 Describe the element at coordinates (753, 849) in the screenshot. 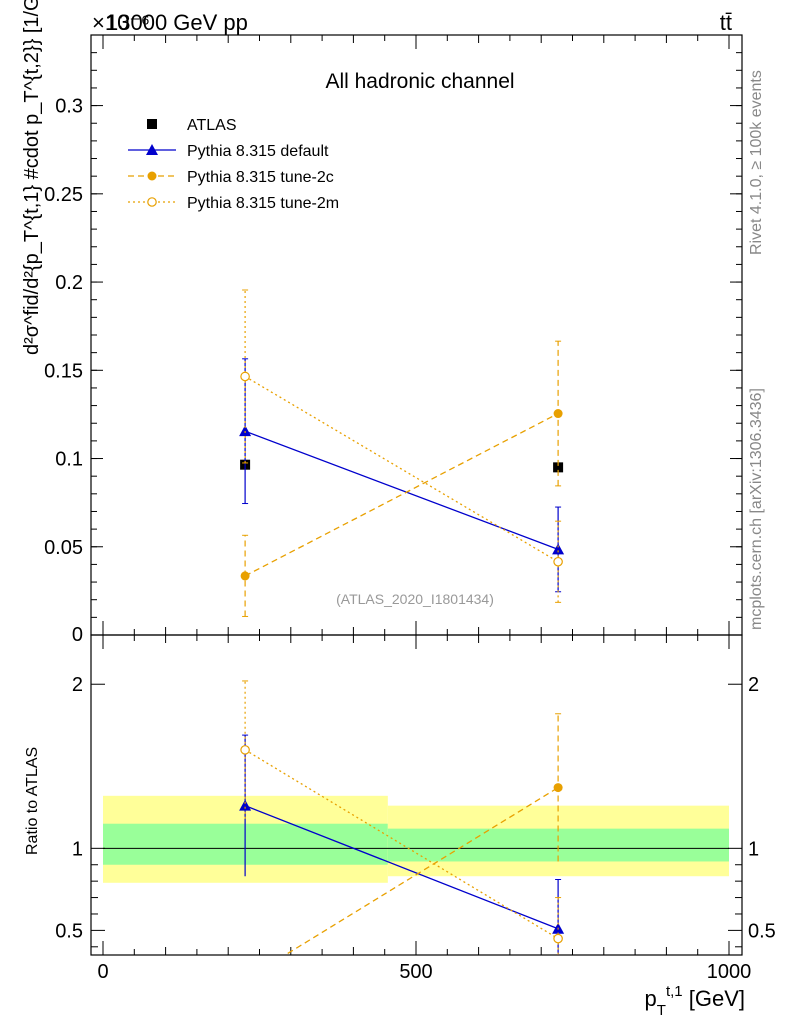

I see `ratio-y-tick-label-right: 1` at that location.